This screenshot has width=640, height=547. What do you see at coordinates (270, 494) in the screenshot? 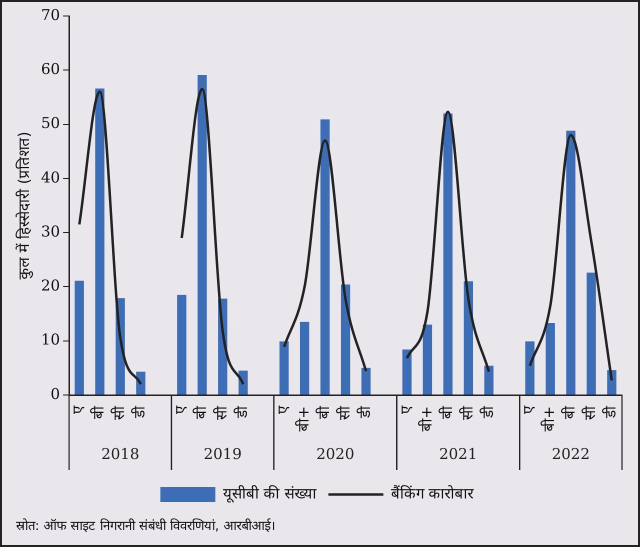
I see `legend-label: यूसीबी की संख्या` at bounding box center [270, 494].